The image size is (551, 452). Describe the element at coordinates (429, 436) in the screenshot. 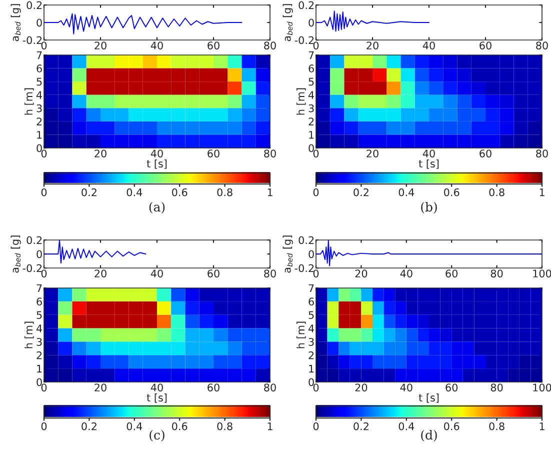

I see `text: (d)` at that location.